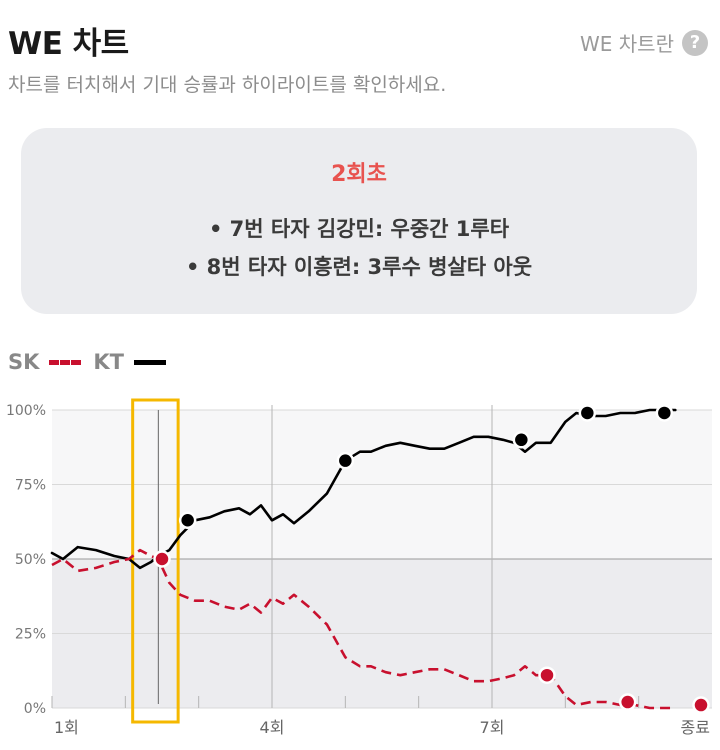 Image resolution: width=720 pixels, height=750 pixels. Describe the element at coordinates (627, 44) in the screenshot. I see `help-label: WE 차트란` at that location.